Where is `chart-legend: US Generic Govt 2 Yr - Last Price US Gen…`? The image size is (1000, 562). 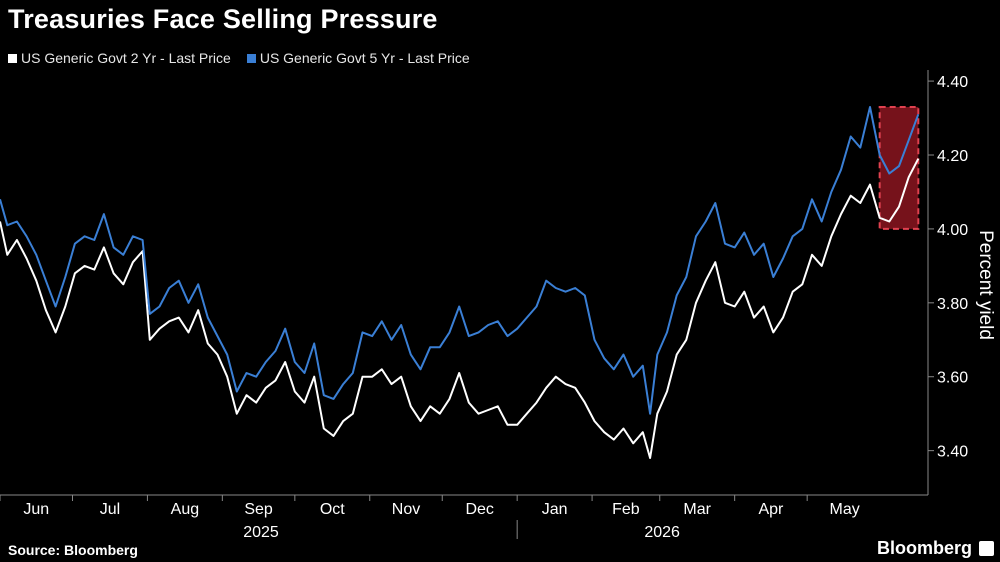
chart-legend: US Generic Govt 2 Yr - Last Price US Gen… is located at coordinates (239, 58).